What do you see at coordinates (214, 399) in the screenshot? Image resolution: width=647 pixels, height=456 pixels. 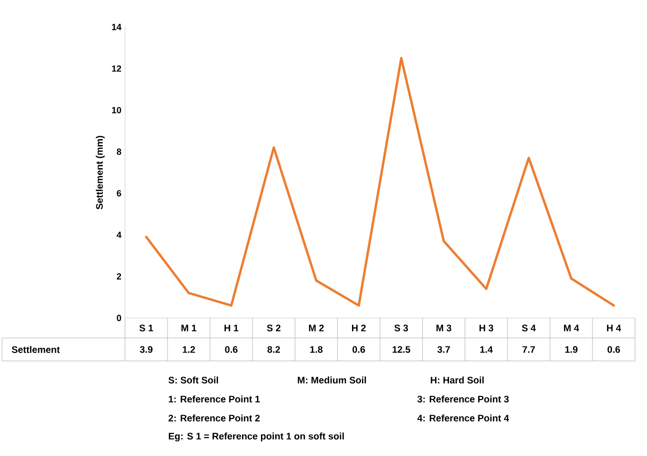 I see `text: 1: Reference Point 1` at bounding box center [214, 399].